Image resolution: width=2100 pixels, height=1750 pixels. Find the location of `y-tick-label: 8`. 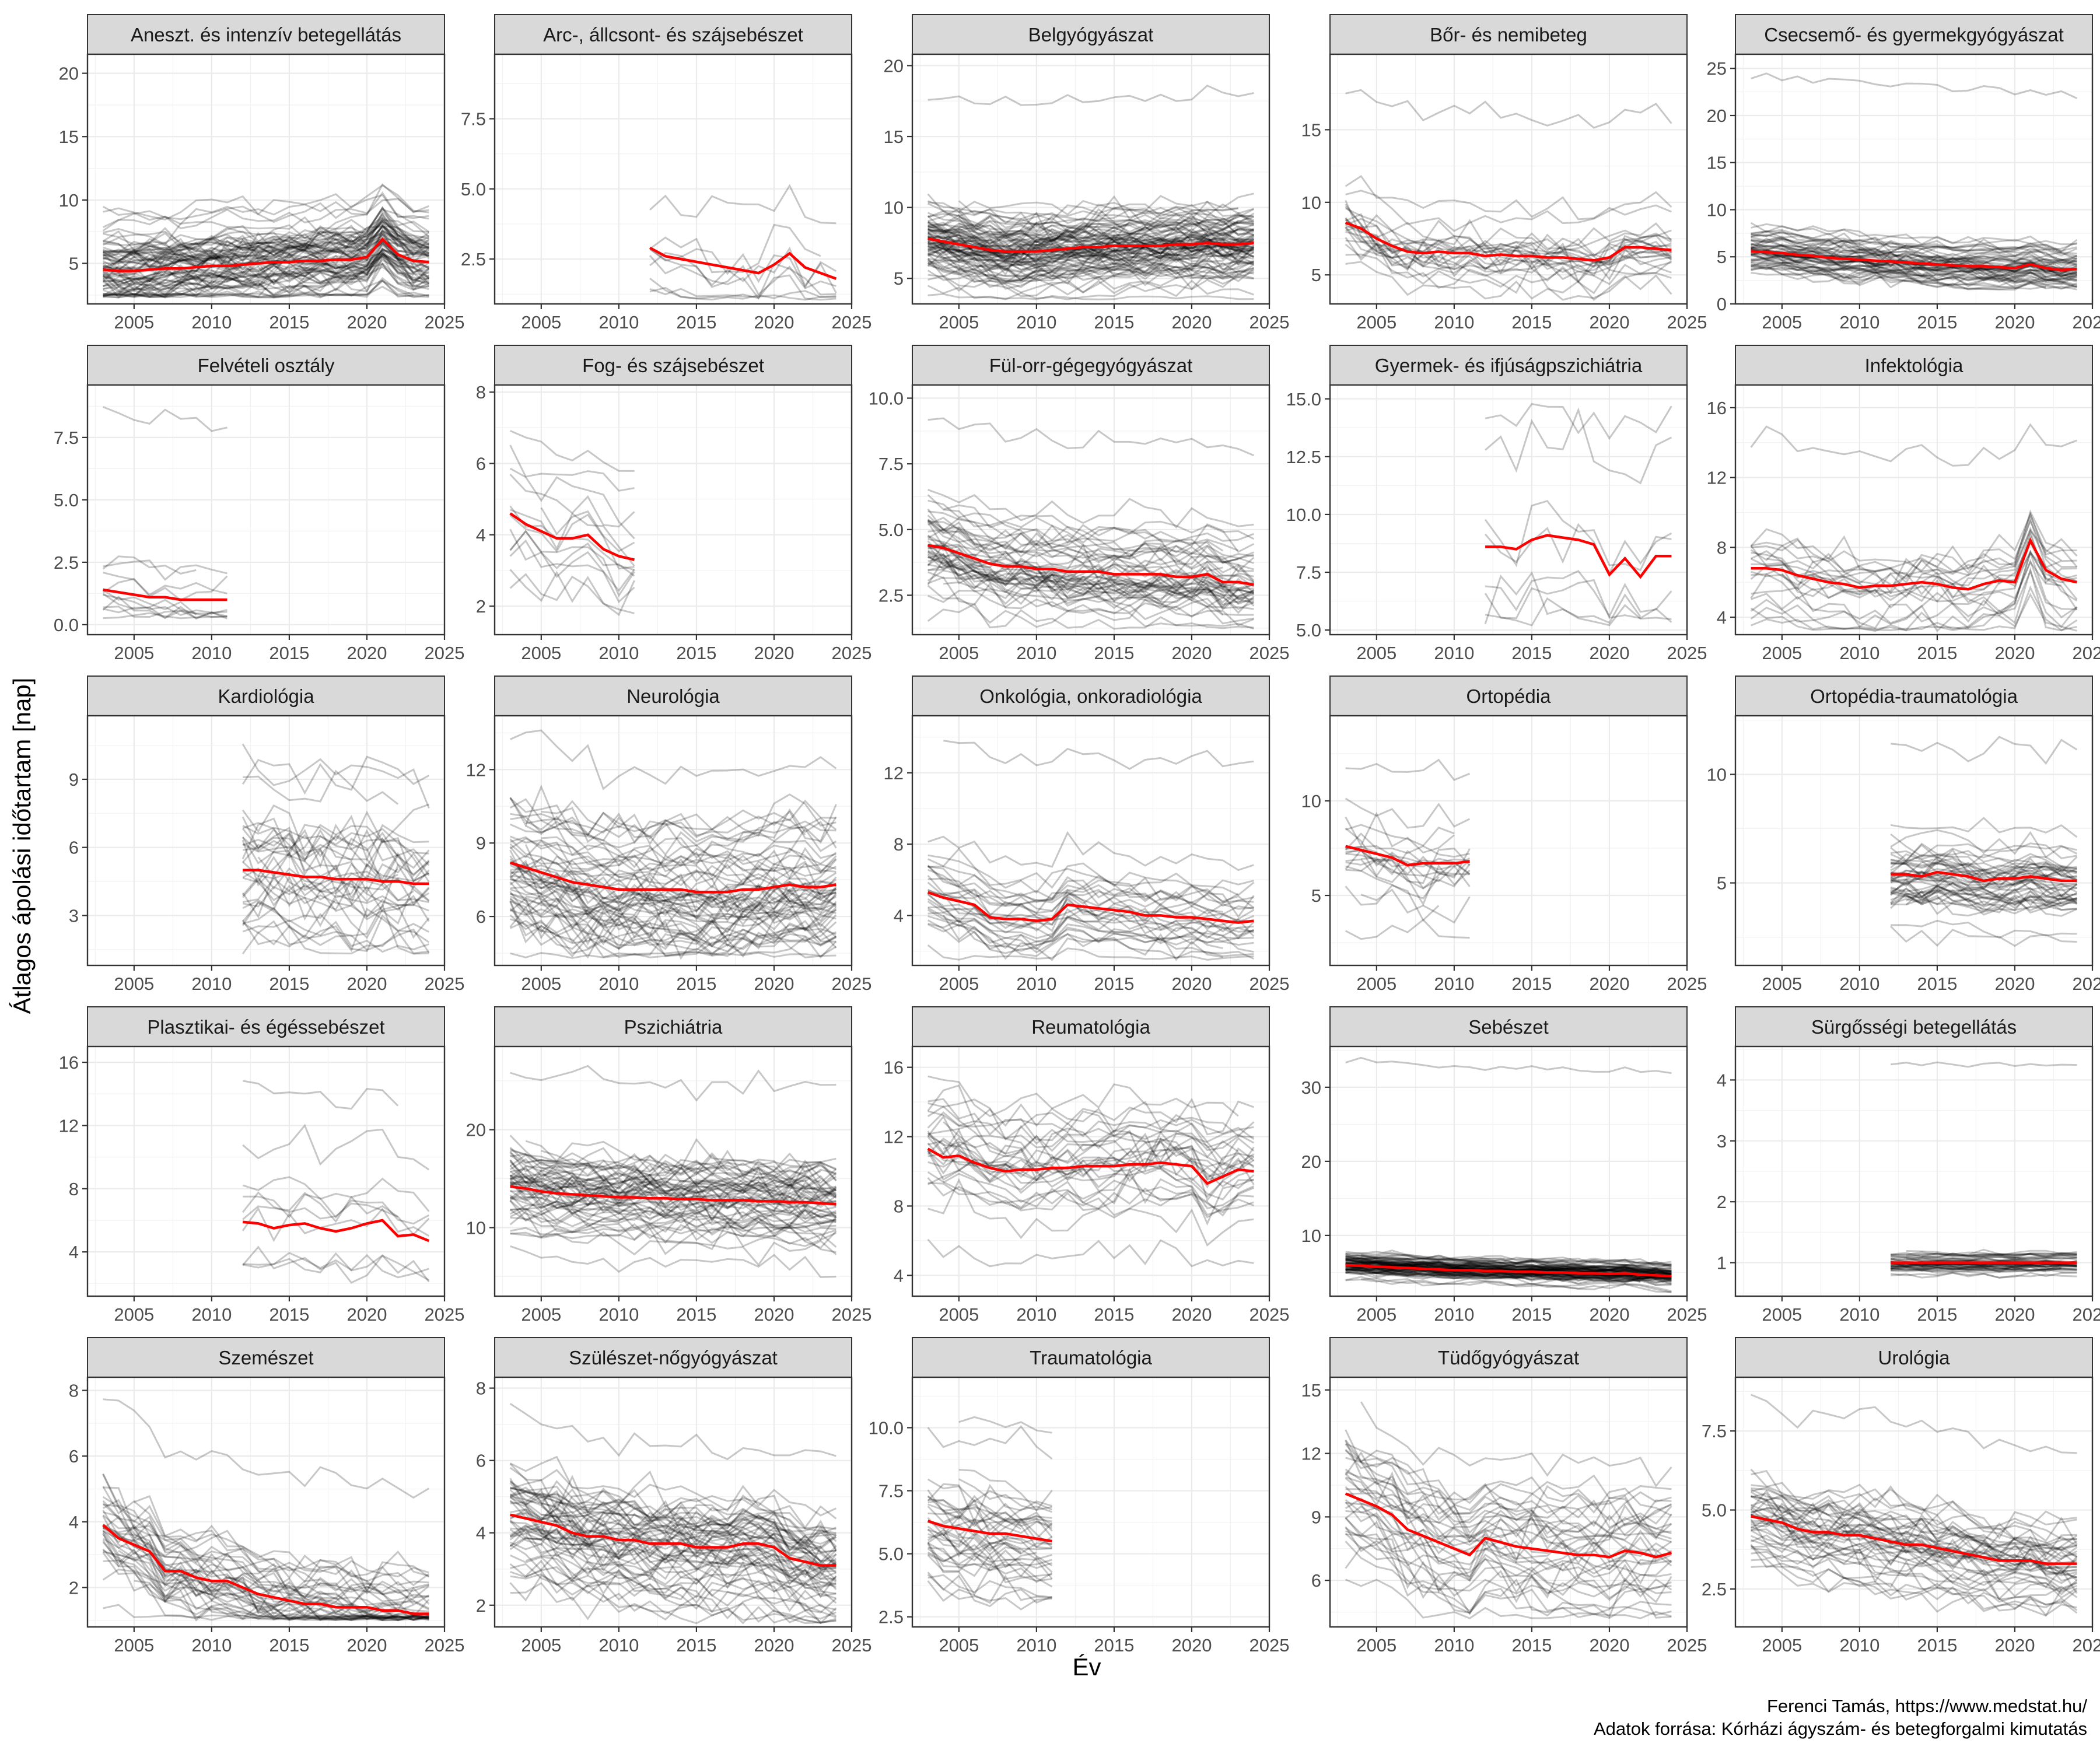

y-tick-label: 8 is located at coordinates (481, 392).